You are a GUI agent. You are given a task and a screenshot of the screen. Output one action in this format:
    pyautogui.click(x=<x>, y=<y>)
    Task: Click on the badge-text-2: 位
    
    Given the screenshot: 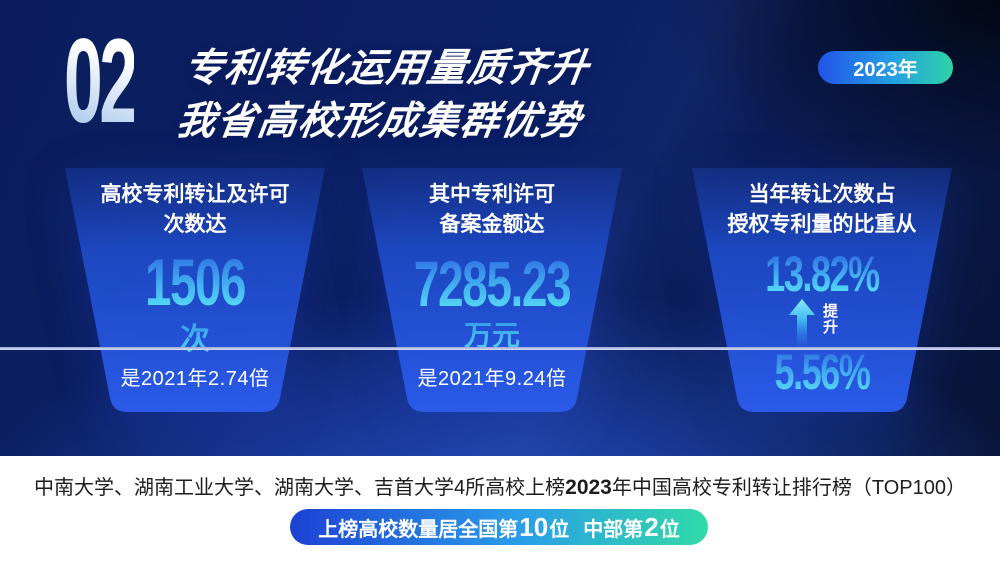 What is the action you would take?
    pyautogui.click(x=559, y=529)
    